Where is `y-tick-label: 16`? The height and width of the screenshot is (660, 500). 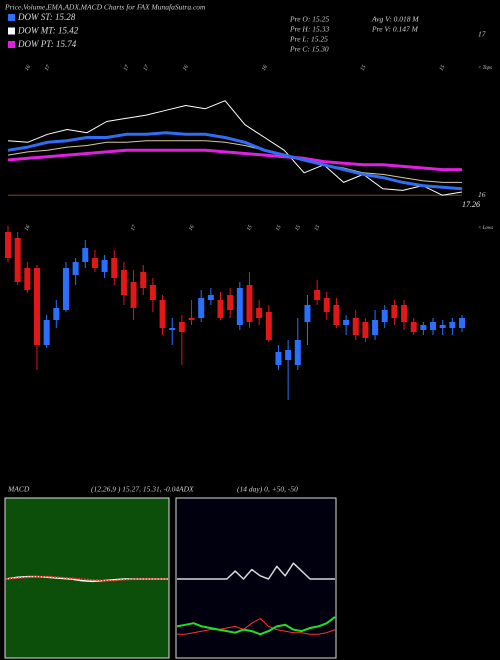
y-tick-label: 16 is located at coordinates (482, 194).